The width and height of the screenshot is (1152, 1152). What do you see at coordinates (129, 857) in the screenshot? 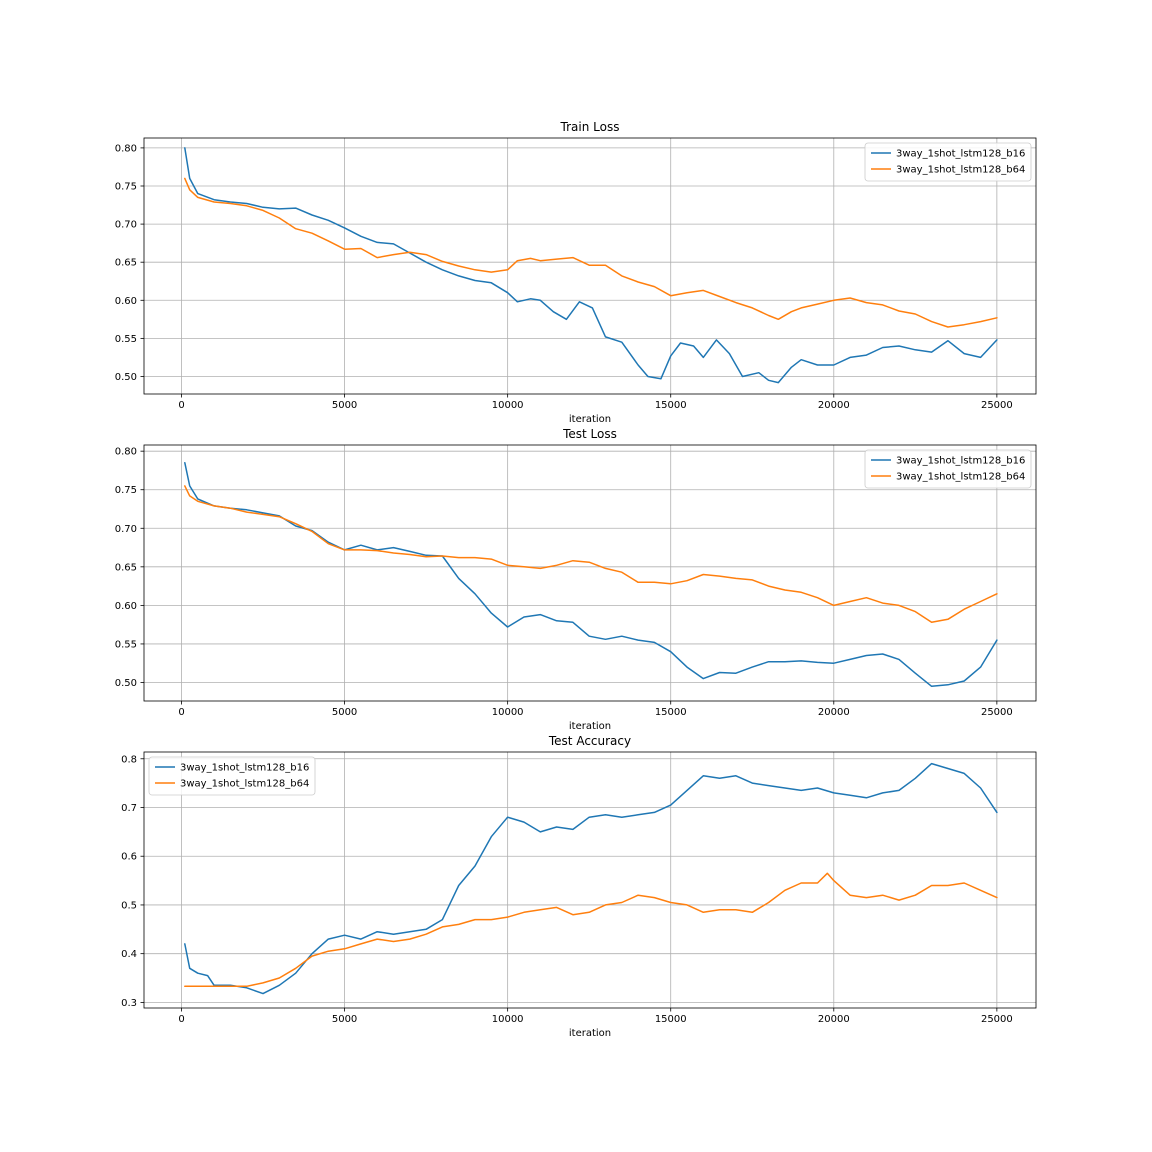
I see `y-tick-label: 0.6` at bounding box center [129, 857].